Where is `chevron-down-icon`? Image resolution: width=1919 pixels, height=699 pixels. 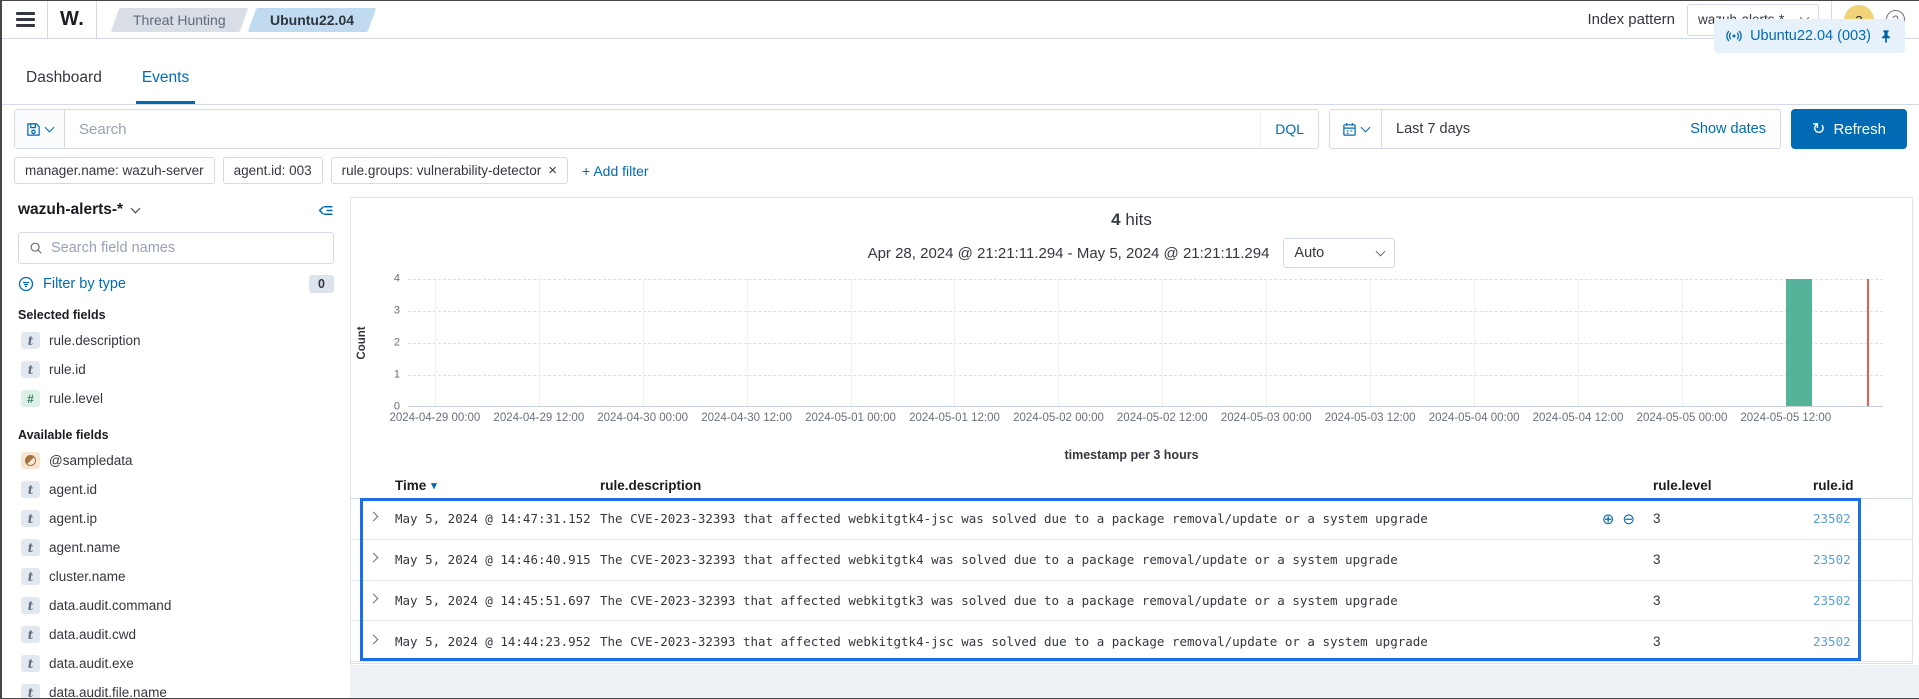
chevron-down-icon is located at coordinates (135, 208).